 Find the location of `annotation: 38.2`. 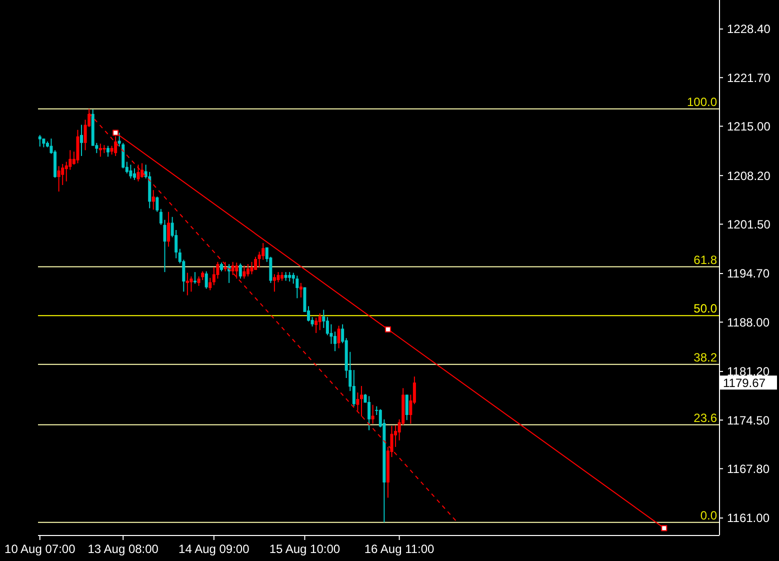

annotation: 38.2 is located at coordinates (706, 357).